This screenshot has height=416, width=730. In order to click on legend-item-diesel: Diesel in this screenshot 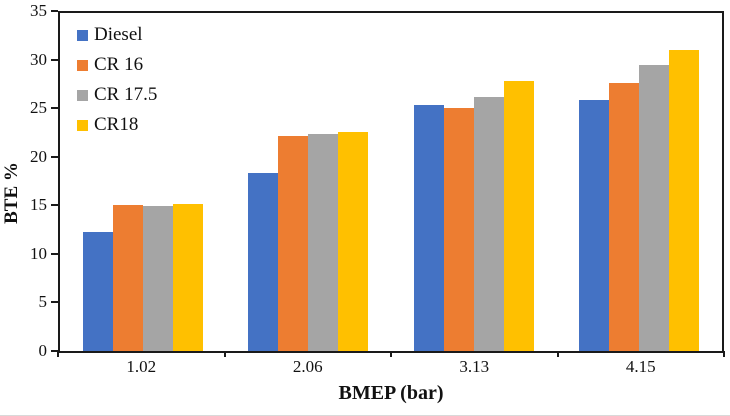, I will do `click(117, 35)`.